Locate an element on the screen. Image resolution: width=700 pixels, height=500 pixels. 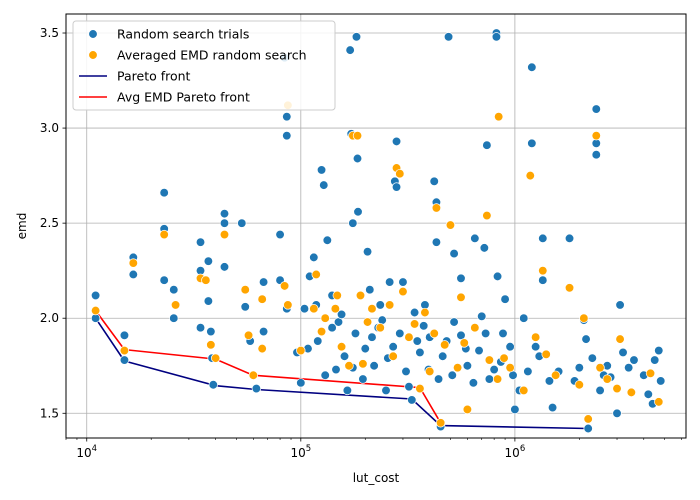
x-tick-label: 104 is located at coordinates (86, 452).